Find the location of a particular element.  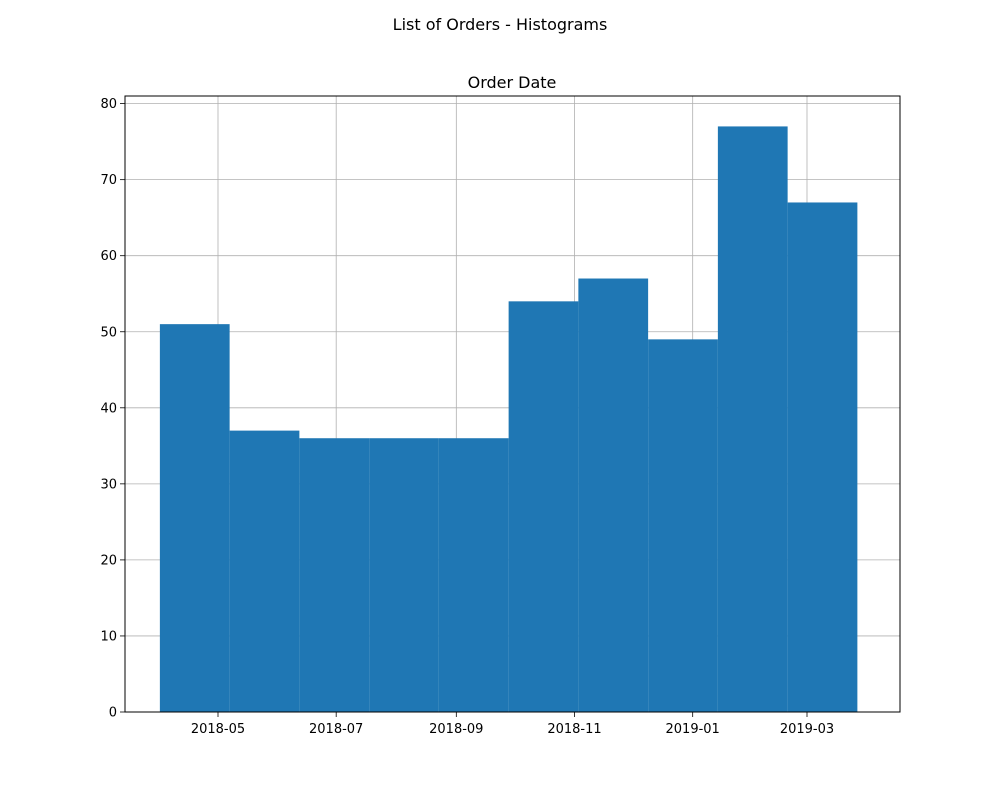

y-tick-label: 40 is located at coordinates (108, 408).